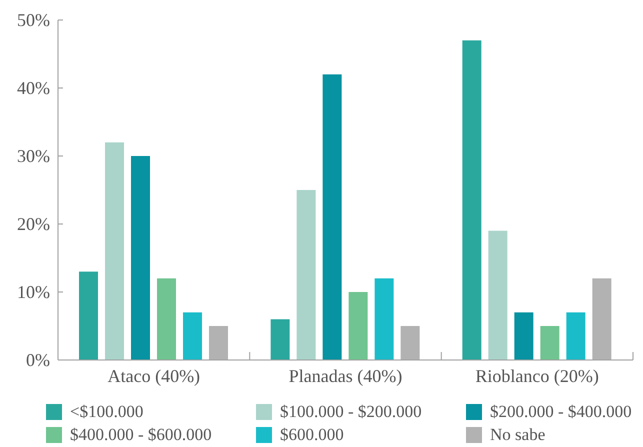 Image resolution: width=643 pixels, height=447 pixels. What do you see at coordinates (38, 360) in the screenshot?
I see `y-tick-label: 0%` at bounding box center [38, 360].